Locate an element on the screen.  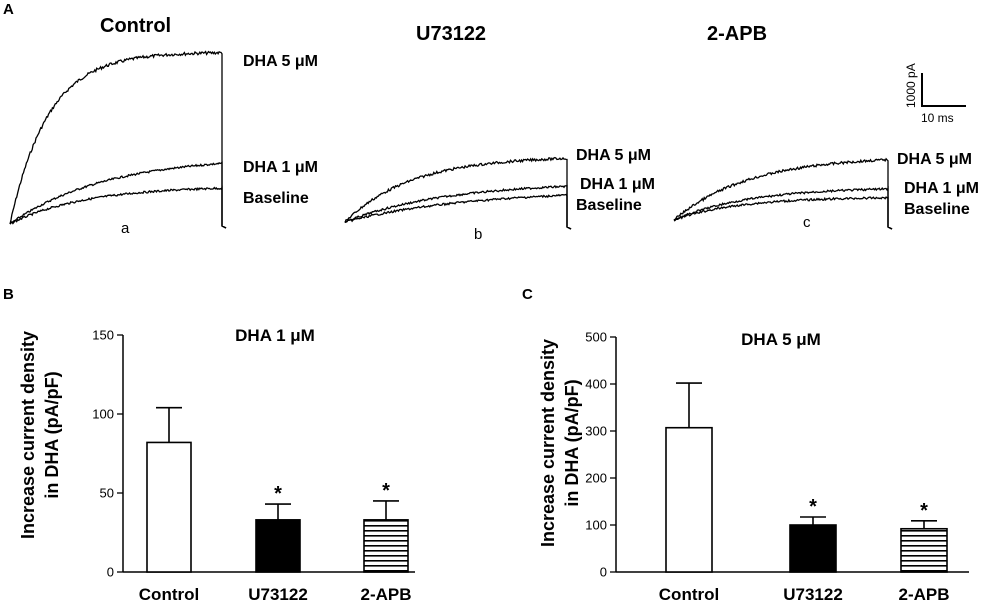
trace-label-control-dha1: DHA 1 μM is located at coordinates (280, 167).